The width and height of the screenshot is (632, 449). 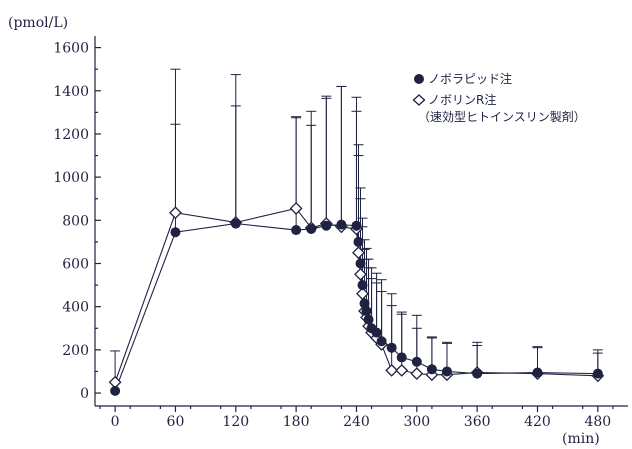 I want to click on x-tick-label: 60, so click(x=176, y=422).